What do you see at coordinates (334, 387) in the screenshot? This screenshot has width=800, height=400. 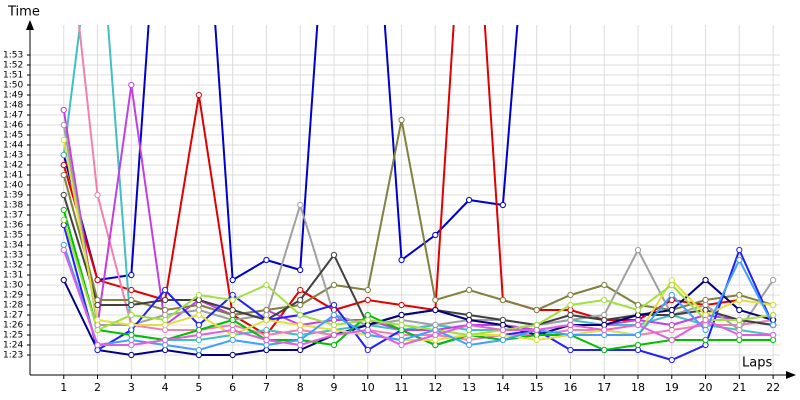 I see `x-tick-label: 9` at bounding box center [334, 387].